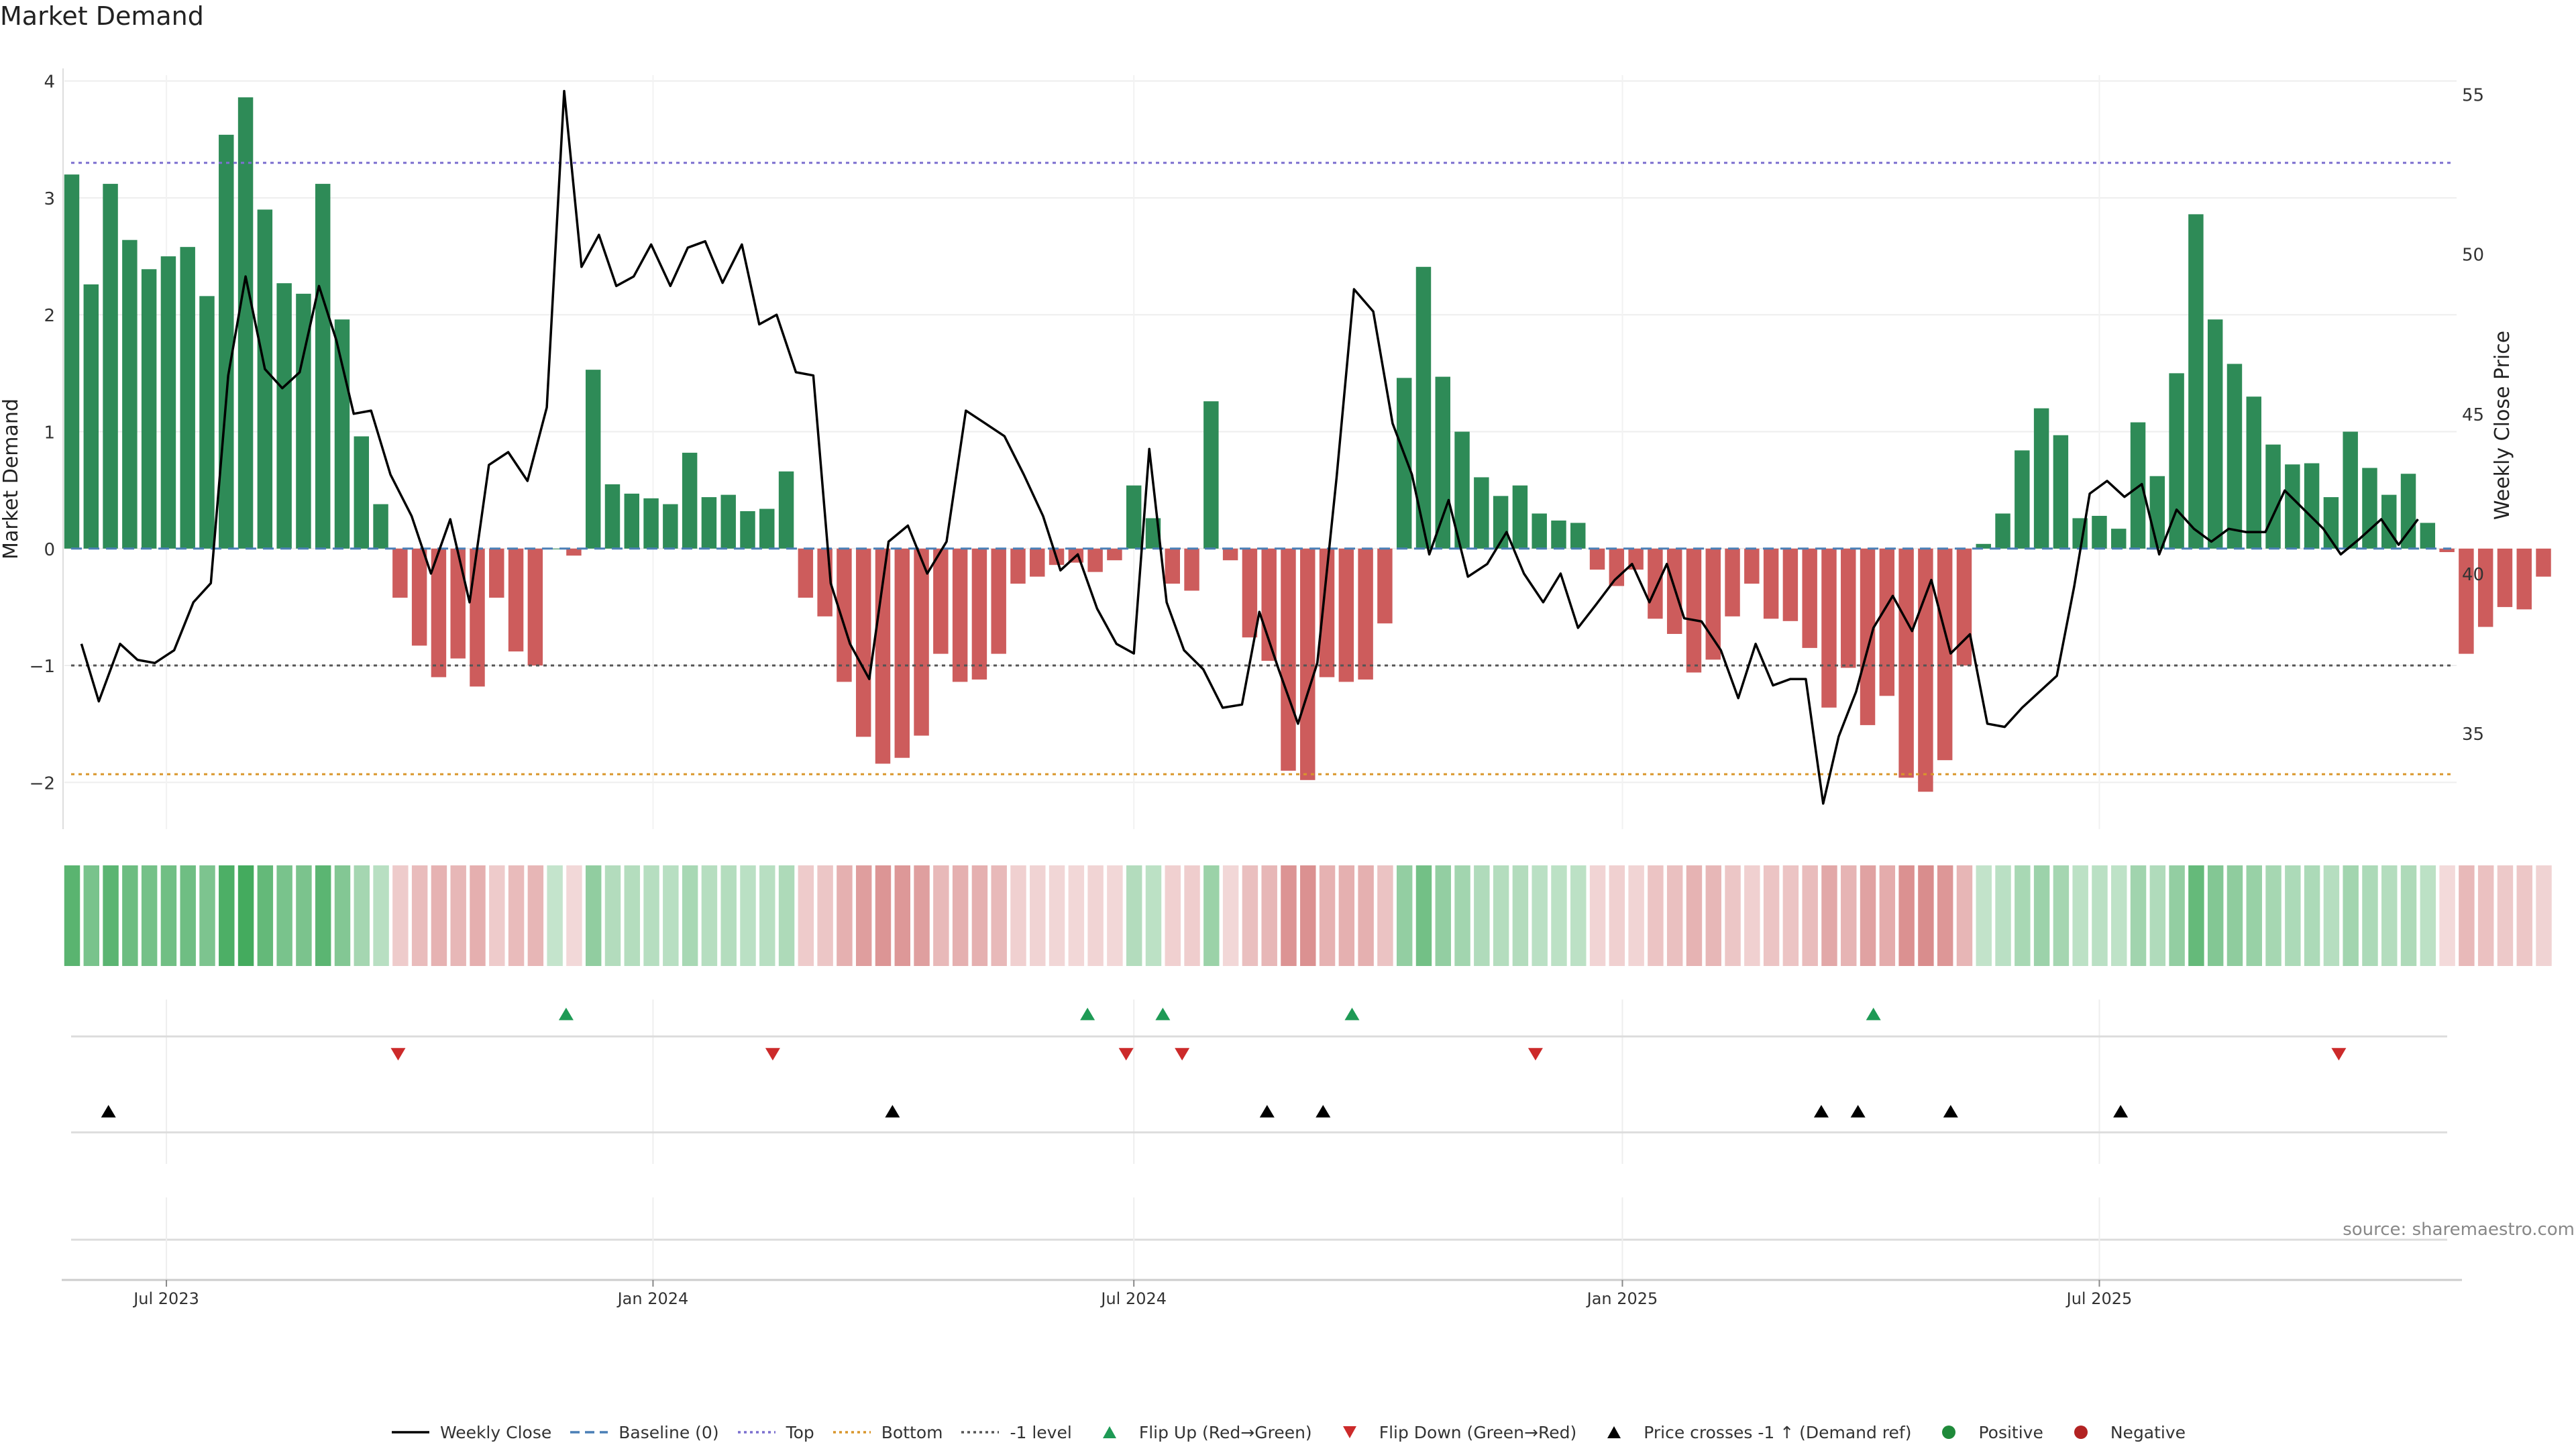 The height and width of the screenshot is (1449, 2576). I want to click on flip-up-marker, so click(1087, 1014).